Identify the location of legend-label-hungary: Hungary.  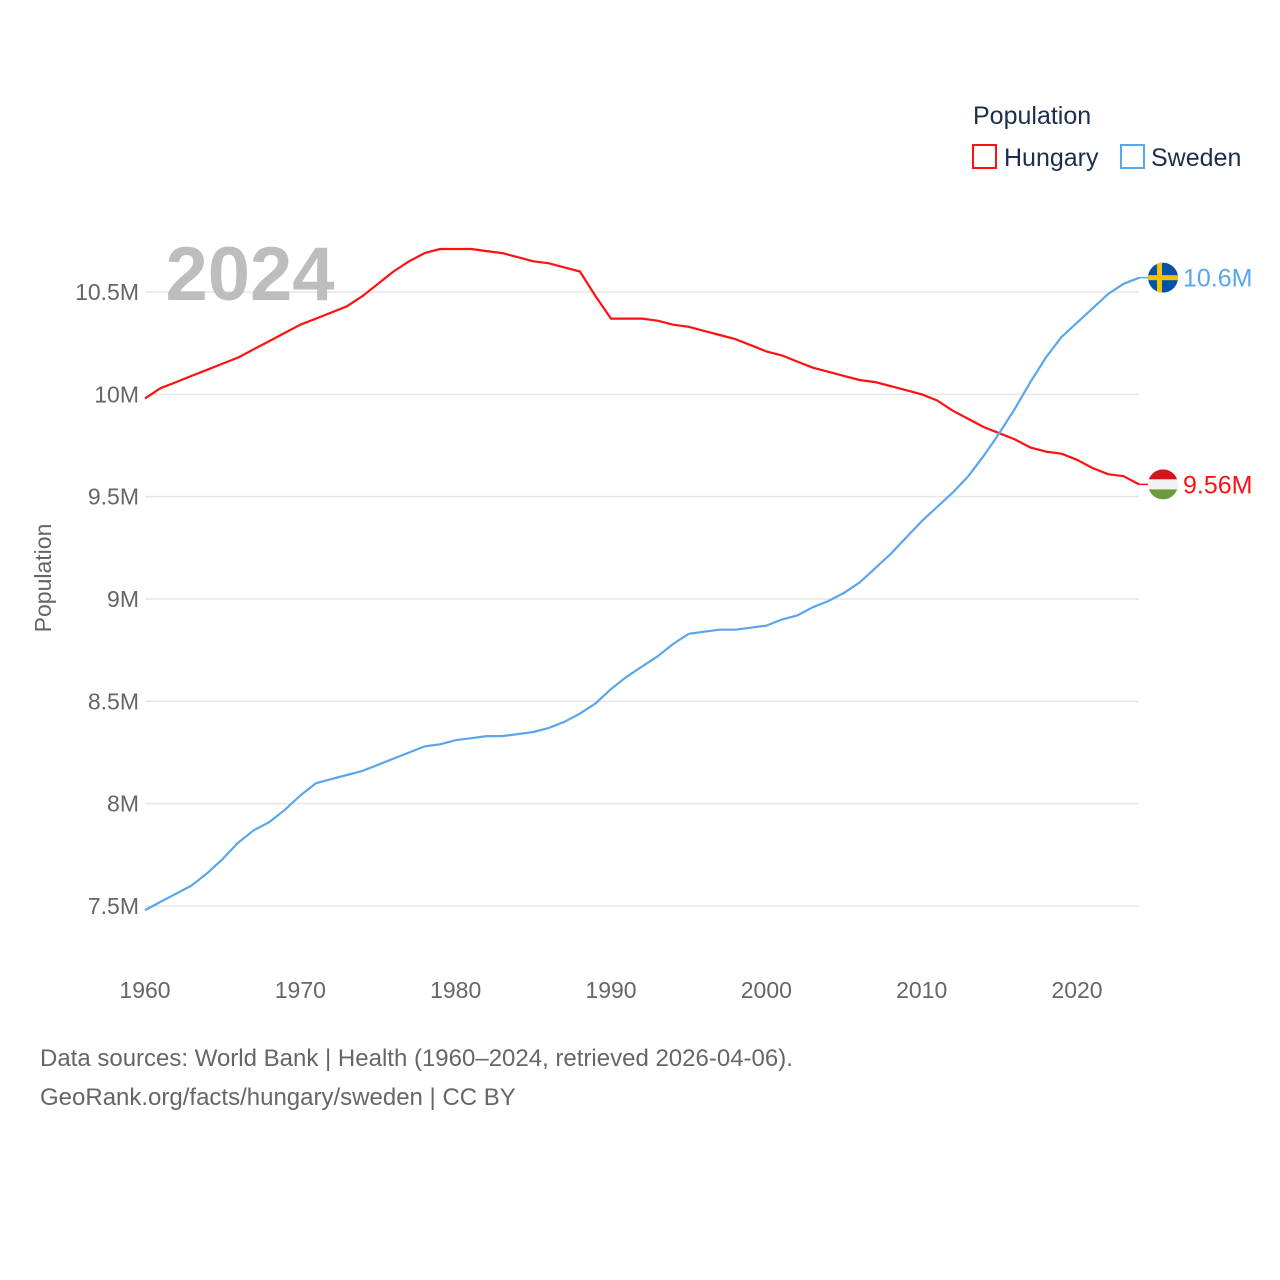
(1051, 158).